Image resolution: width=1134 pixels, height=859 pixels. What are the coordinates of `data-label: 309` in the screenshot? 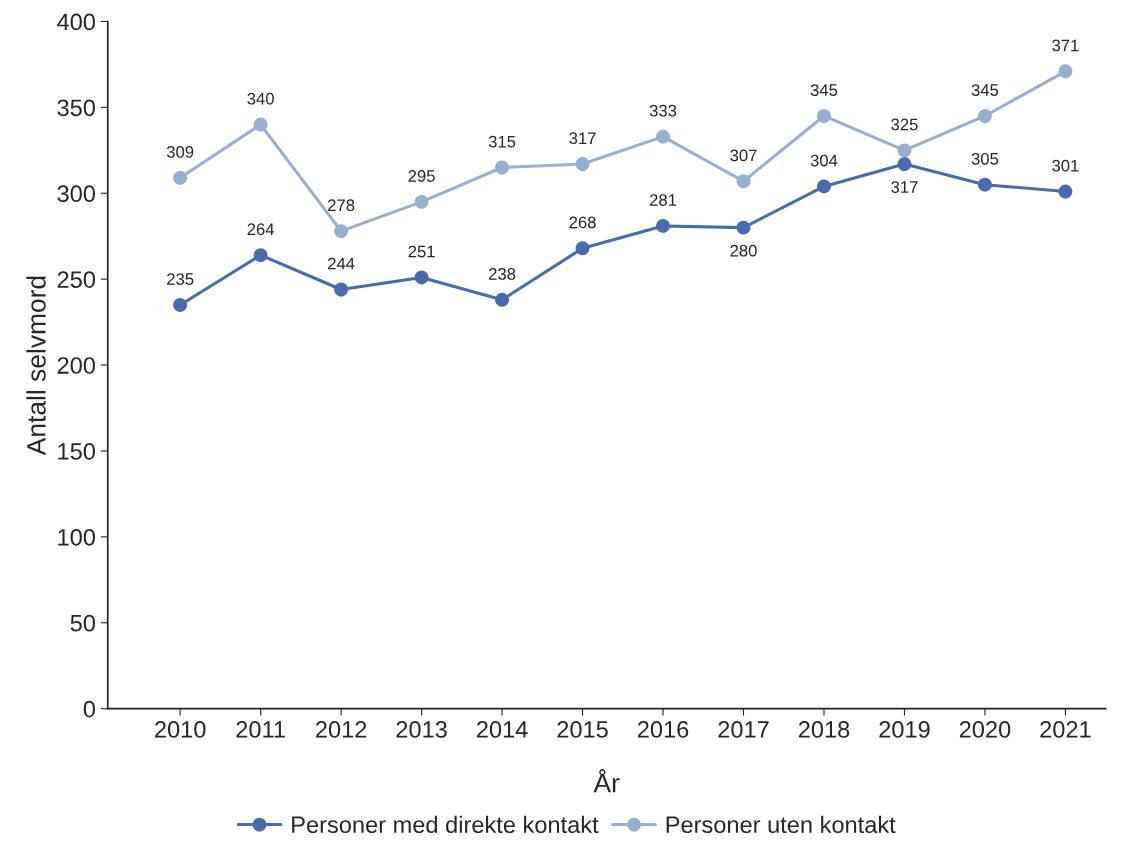 It's located at (180, 152).